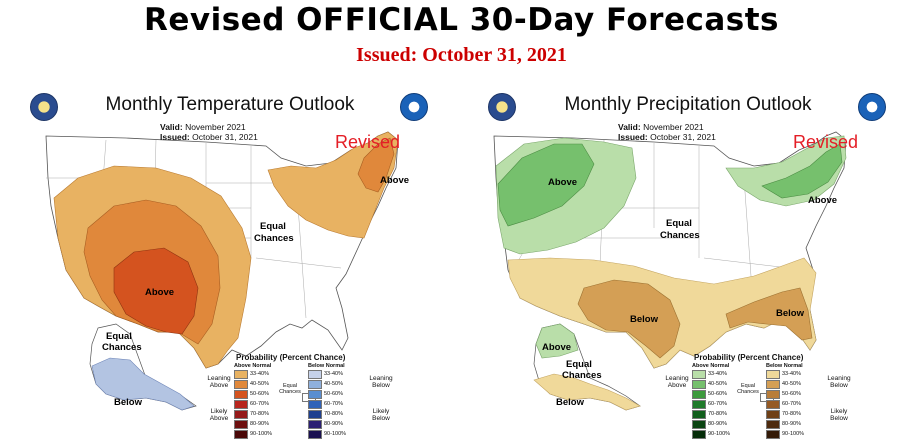 This screenshot has height=445, width=923. What do you see at coordinates (644, 319) in the screenshot?
I see `label-below-south: Below` at bounding box center [644, 319].